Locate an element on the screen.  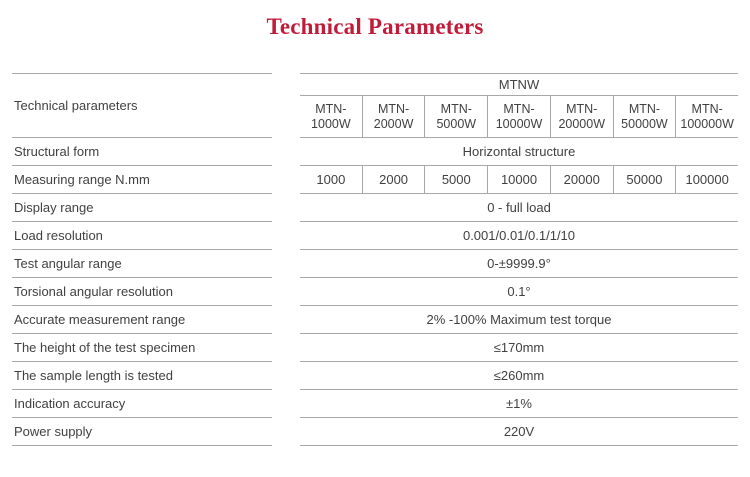
value-cell: 10000 is located at coordinates (518, 179).